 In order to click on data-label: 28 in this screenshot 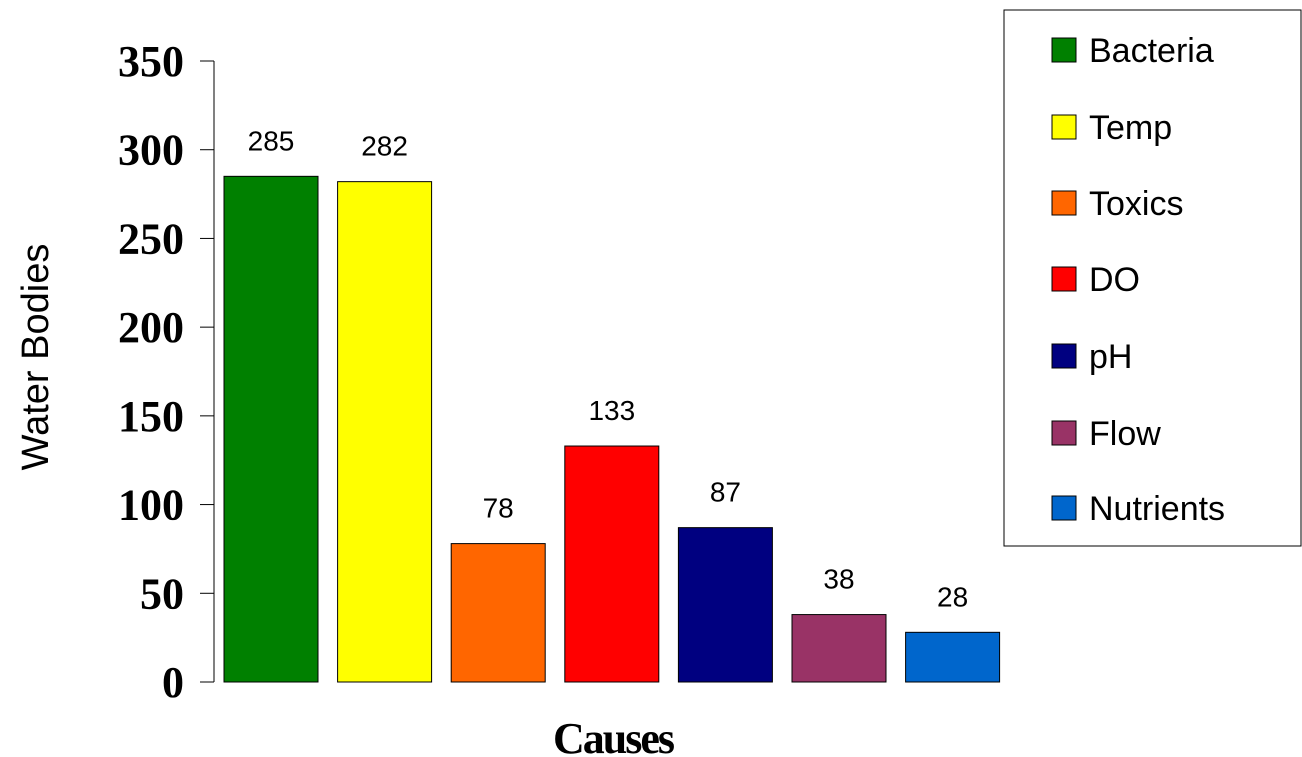, I will do `click(952, 596)`.